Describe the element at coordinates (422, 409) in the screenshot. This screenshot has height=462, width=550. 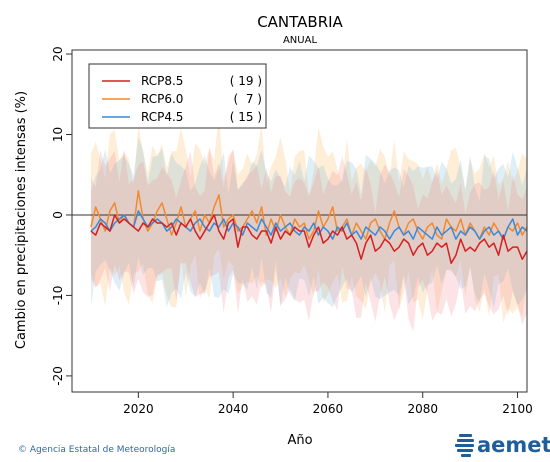
I see `x-tick-label: 2080` at that location.